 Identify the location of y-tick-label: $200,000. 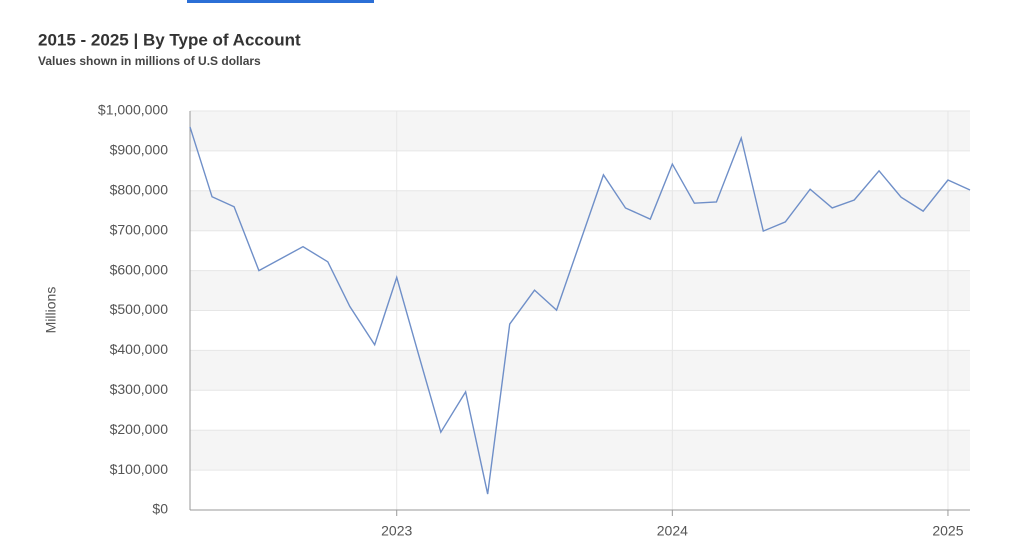
(139, 429).